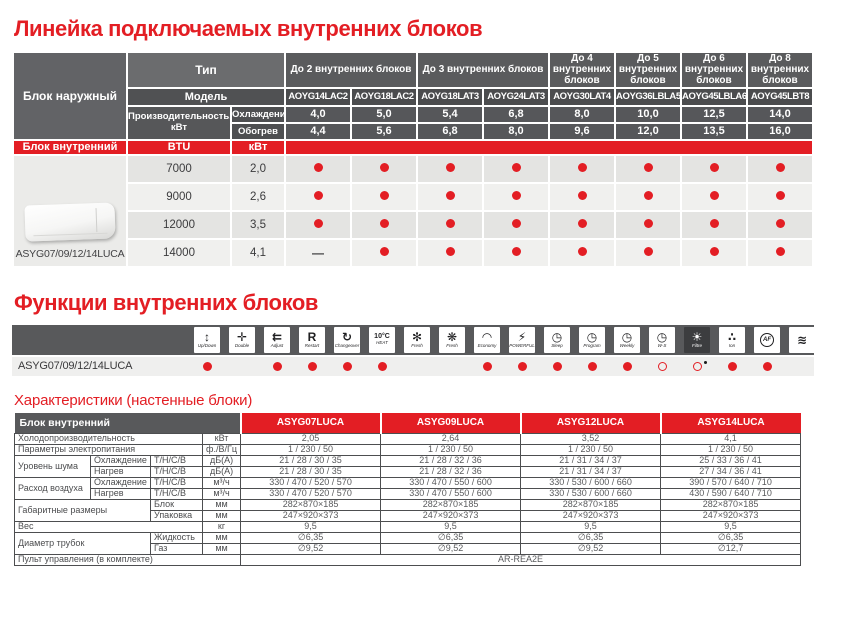 This screenshot has width=851, height=636. I want to click on cooling-capacity-cell: 14,0, so click(780, 114).